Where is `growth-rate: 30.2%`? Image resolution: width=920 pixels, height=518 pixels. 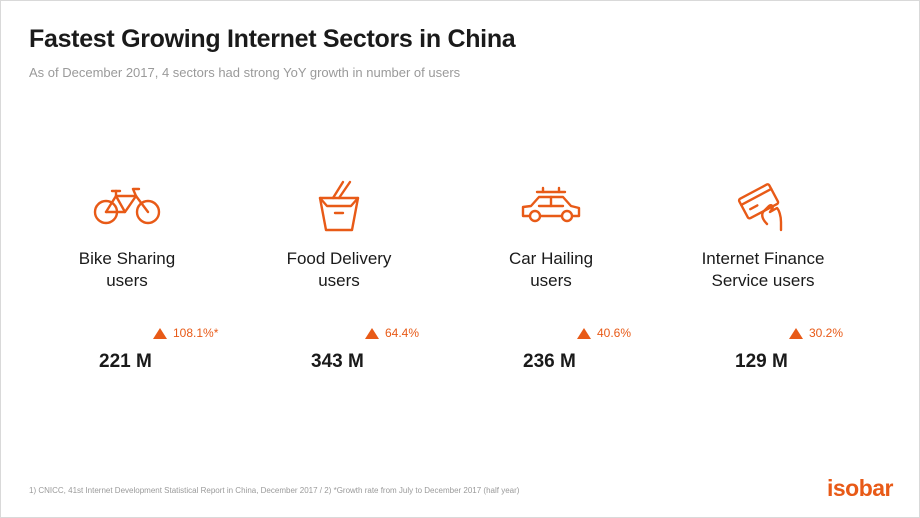 growth-rate: 30.2% is located at coordinates (826, 333).